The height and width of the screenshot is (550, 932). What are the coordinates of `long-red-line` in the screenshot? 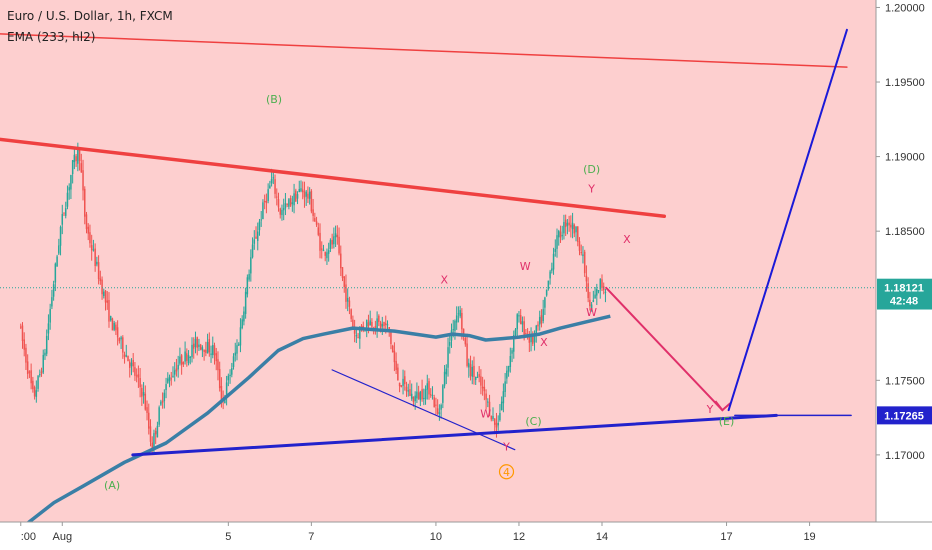 It's located at (424, 50).